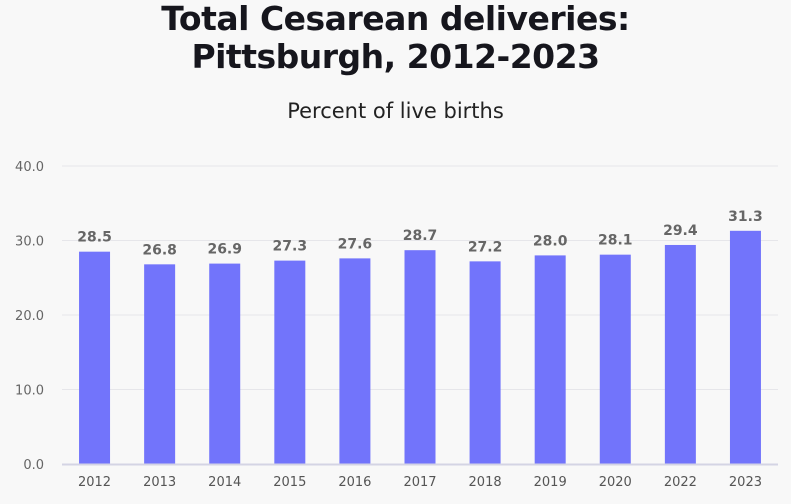 This screenshot has width=791, height=504. I want to click on y-tick-label: 40.0, so click(29, 167).